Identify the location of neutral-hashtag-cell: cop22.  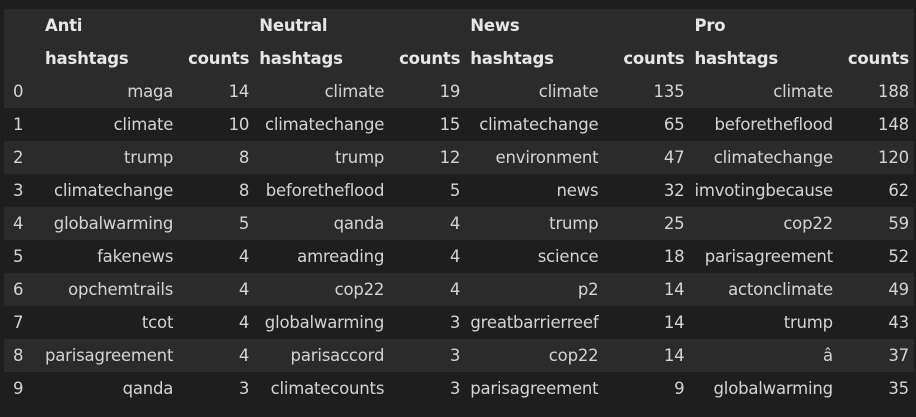
(359, 289).